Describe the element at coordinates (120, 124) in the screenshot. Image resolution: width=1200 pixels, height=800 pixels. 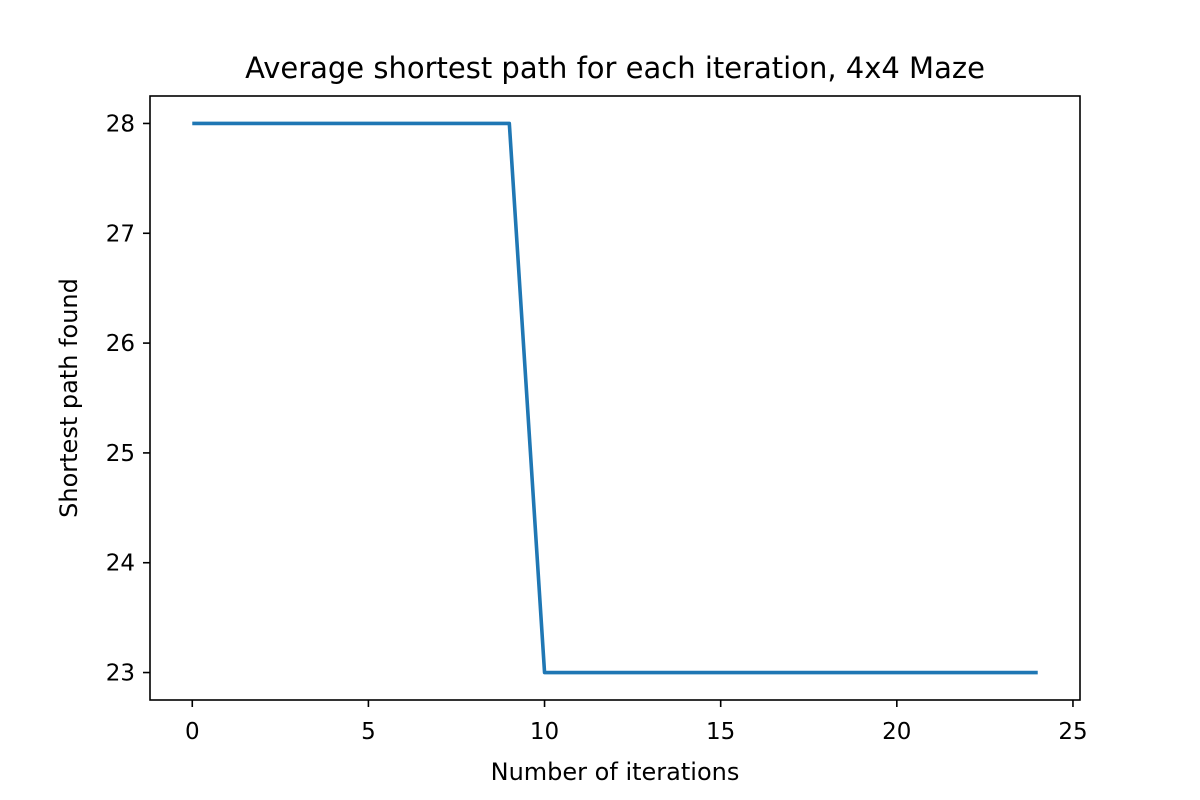
I see `y-tick-label: 28` at that location.